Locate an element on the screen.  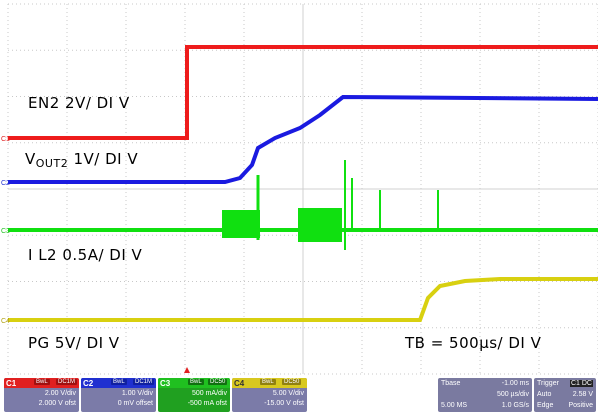
ch4-descriptor: C4 BwL DC50 5.00 V/div -15.00 V ofst is located at coordinates (269, 395).